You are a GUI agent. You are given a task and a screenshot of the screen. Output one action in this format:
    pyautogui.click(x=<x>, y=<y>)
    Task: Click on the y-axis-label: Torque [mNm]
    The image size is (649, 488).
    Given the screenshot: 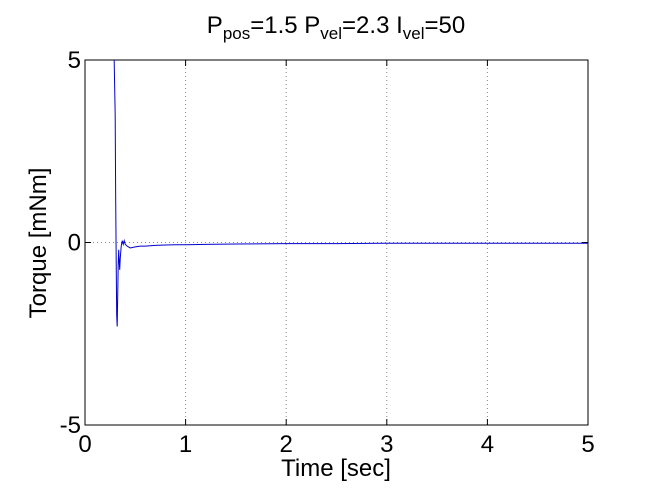 What is the action you would take?
    pyautogui.click(x=38, y=243)
    